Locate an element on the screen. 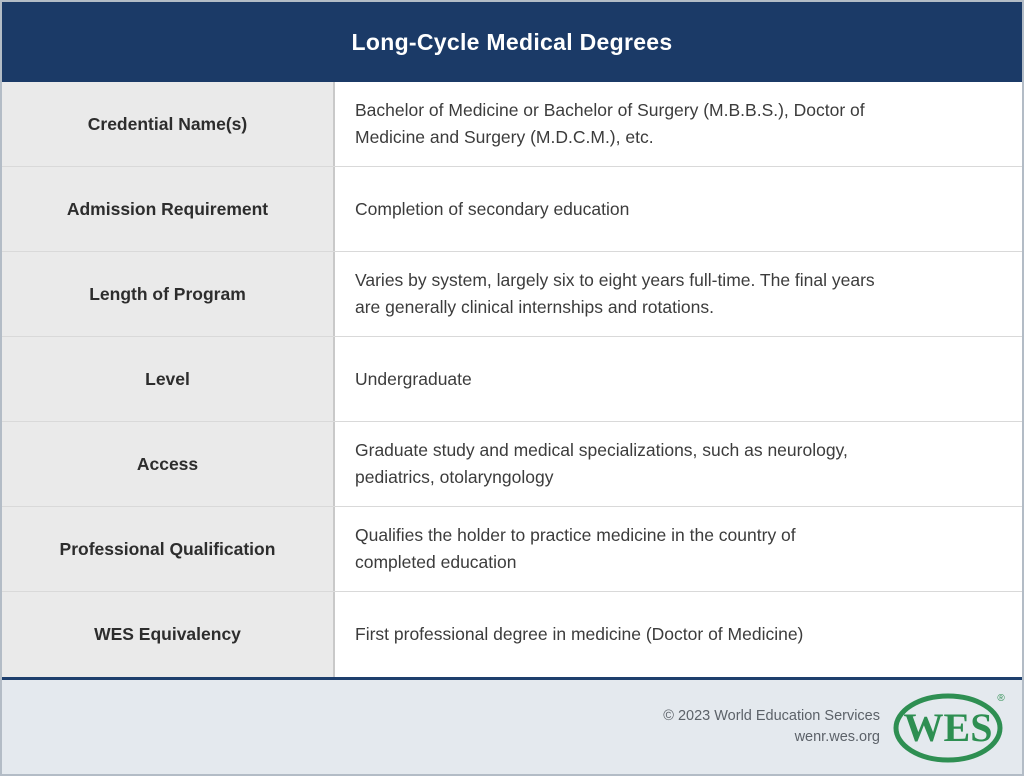 This screenshot has height=776, width=1024. wes-logo-icon: WES ® is located at coordinates (949, 728).